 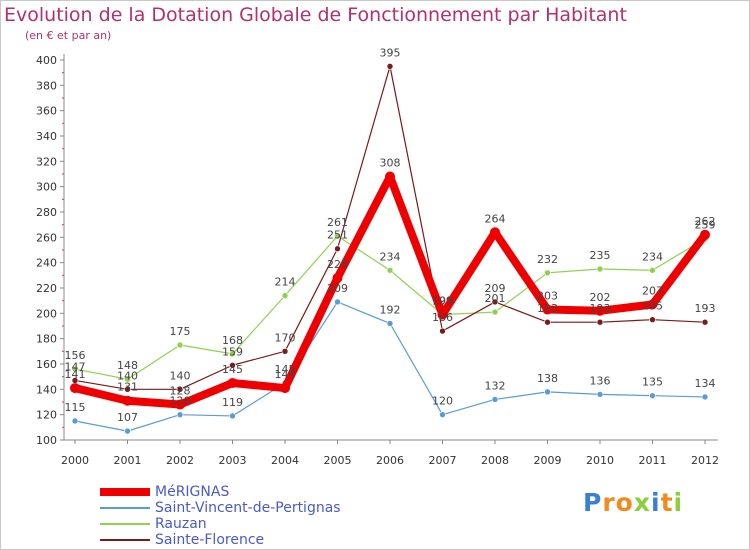 I want to click on data-label: 228, so click(x=337, y=264).